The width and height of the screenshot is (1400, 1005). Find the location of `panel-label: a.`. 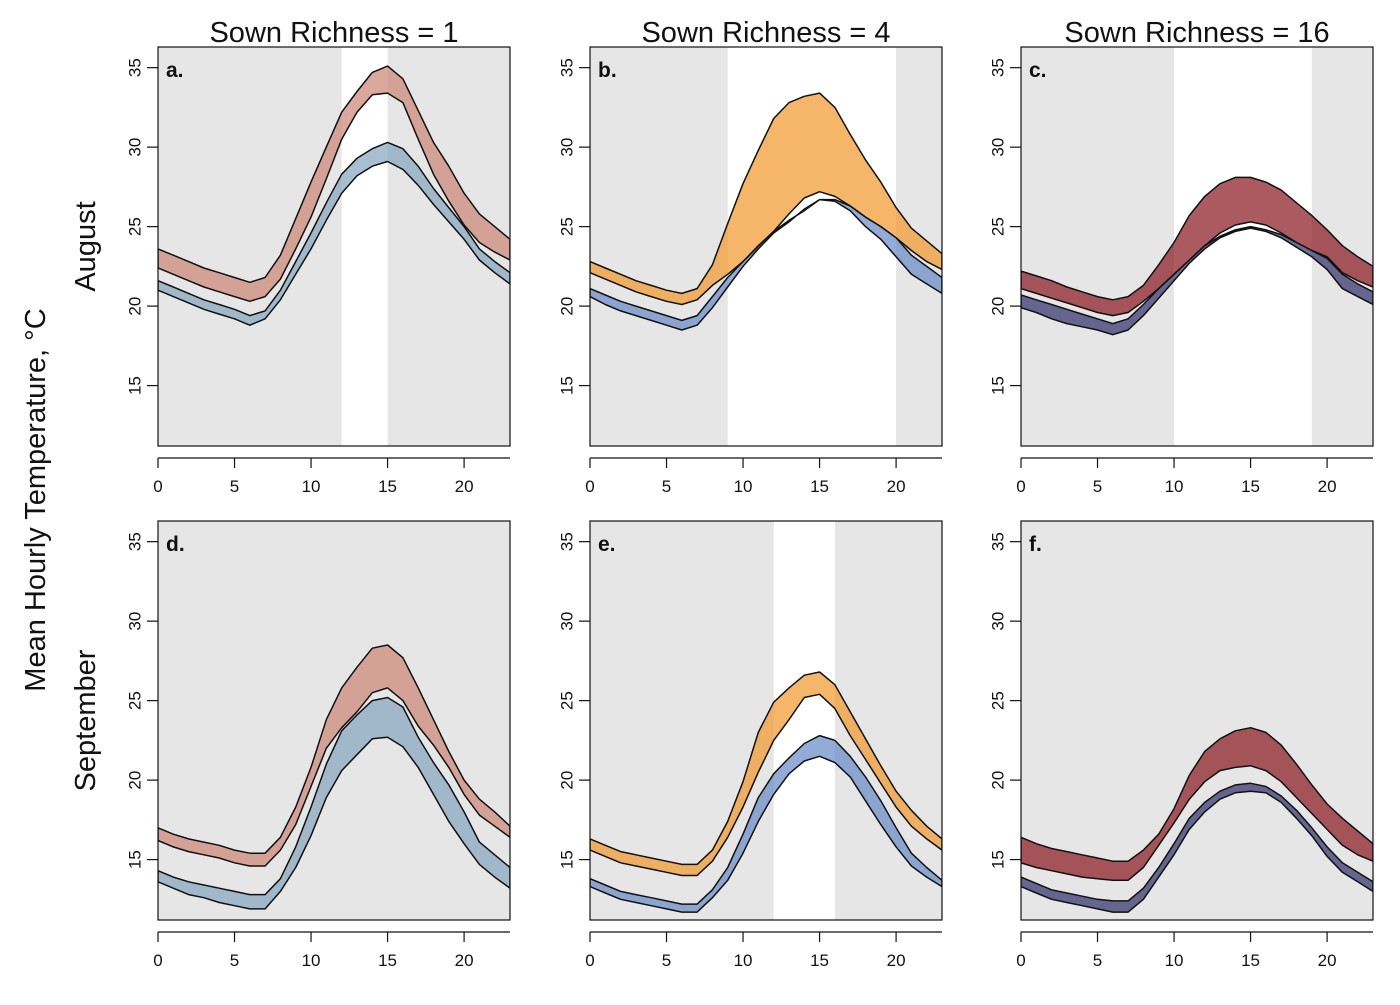

panel-label: a. is located at coordinates (175, 70).